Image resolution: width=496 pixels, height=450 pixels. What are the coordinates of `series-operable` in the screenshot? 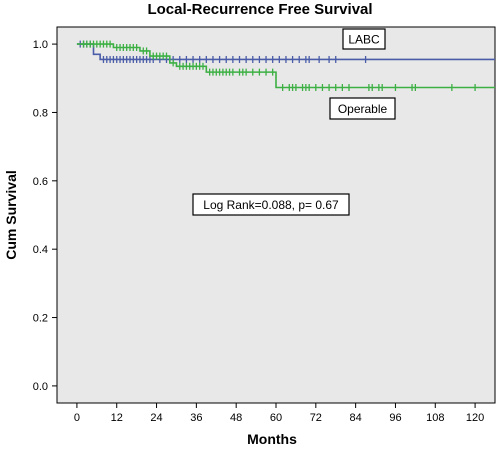 It's located at (285, 66).